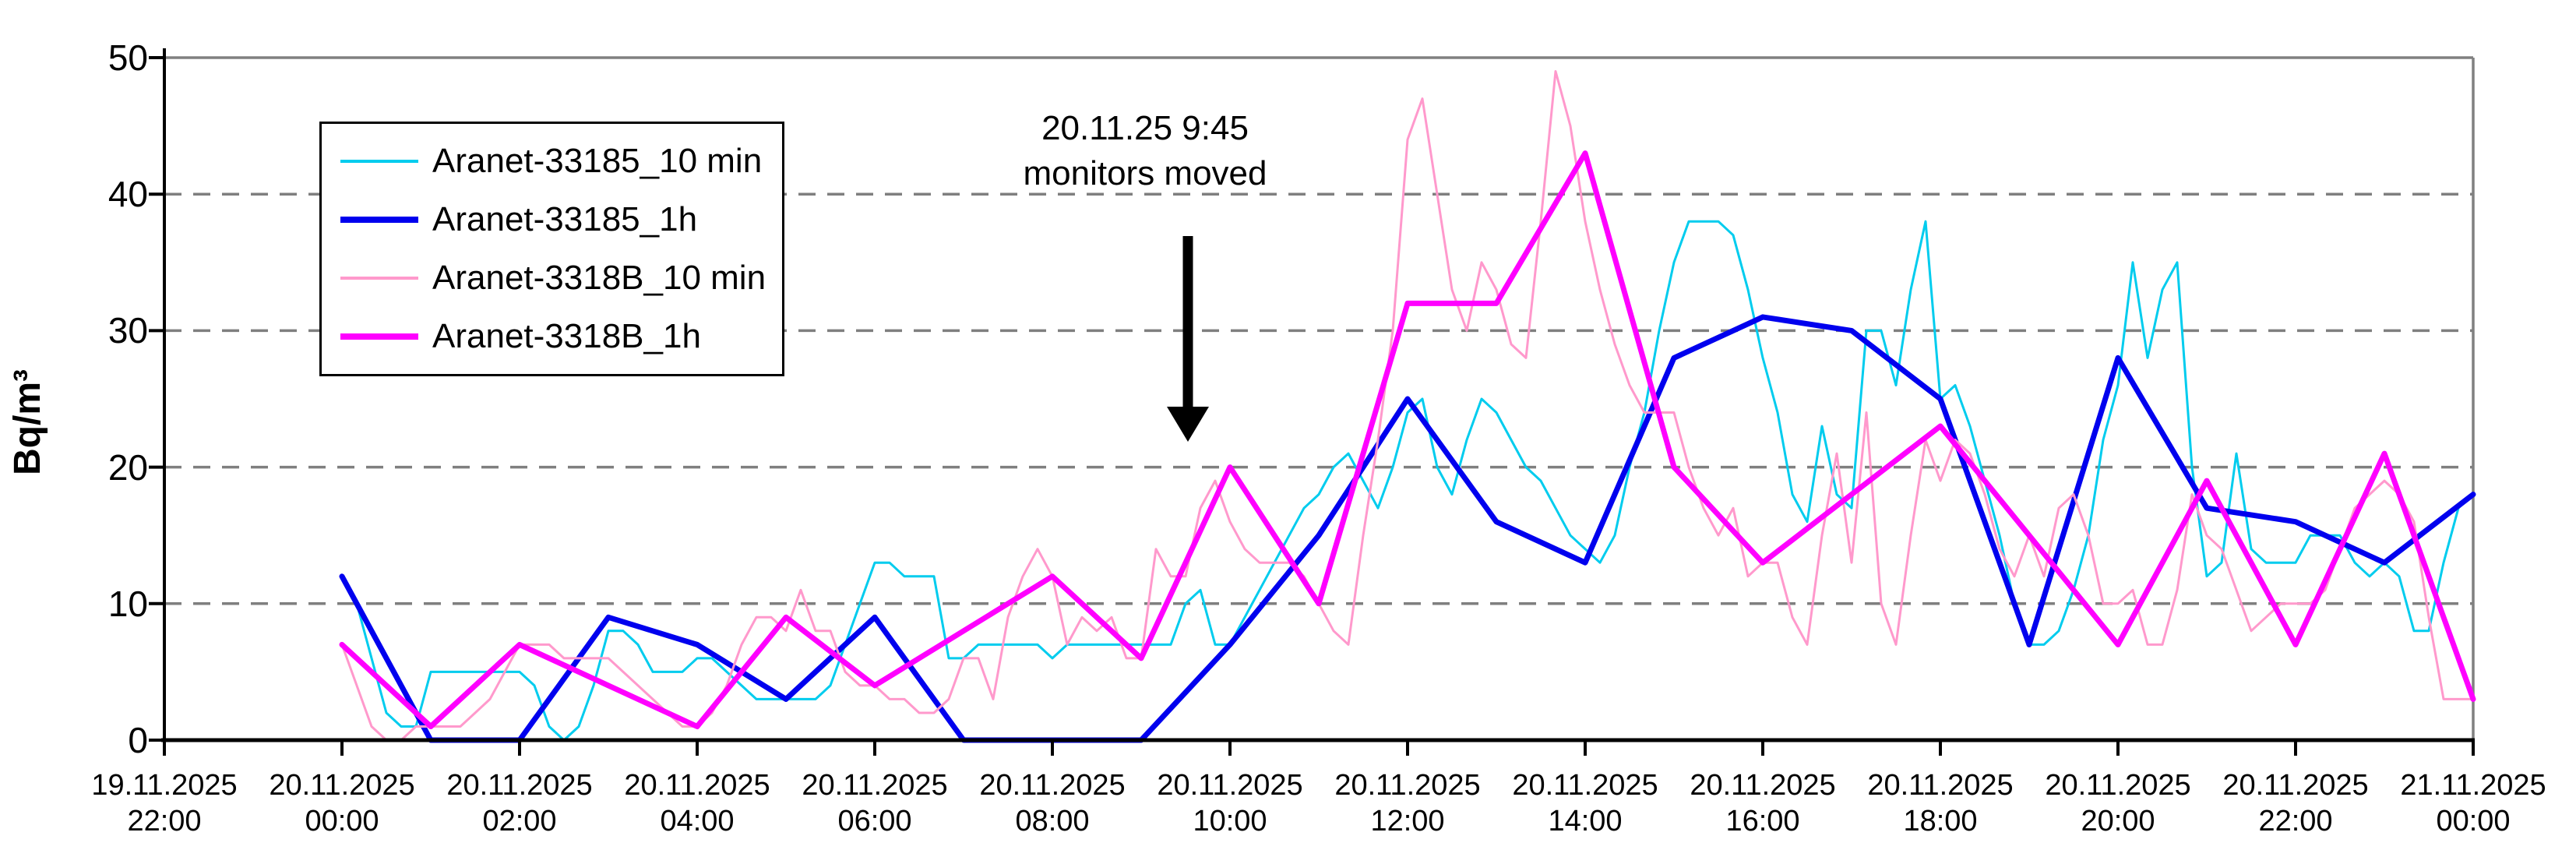  Describe the element at coordinates (519, 803) in the screenshot. I see `x-tick-label-2: 20.11.2025 02:00` at that location.